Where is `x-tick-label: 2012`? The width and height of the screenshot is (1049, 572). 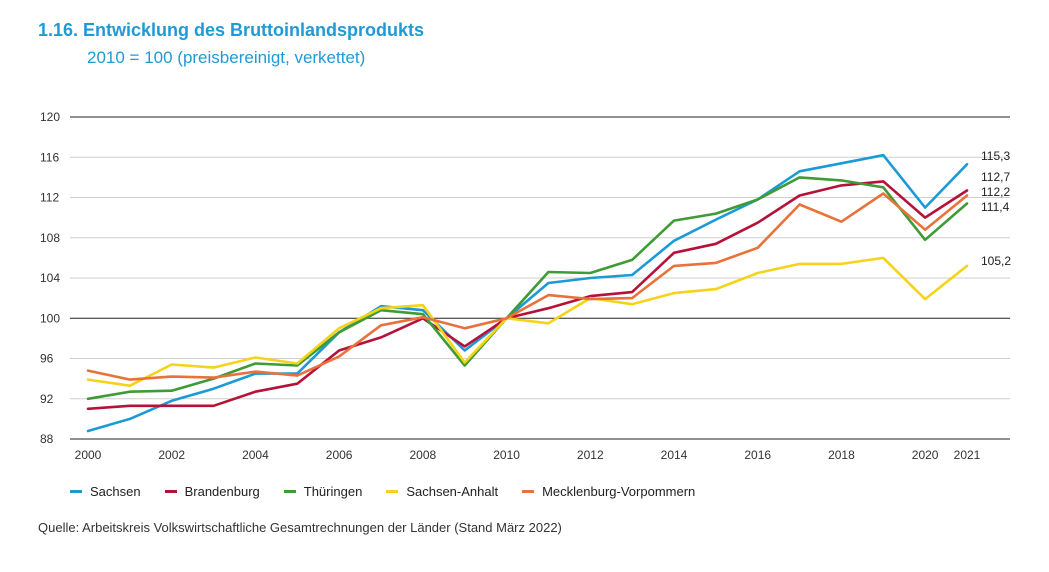 x-tick-label: 2012 is located at coordinates (590, 455).